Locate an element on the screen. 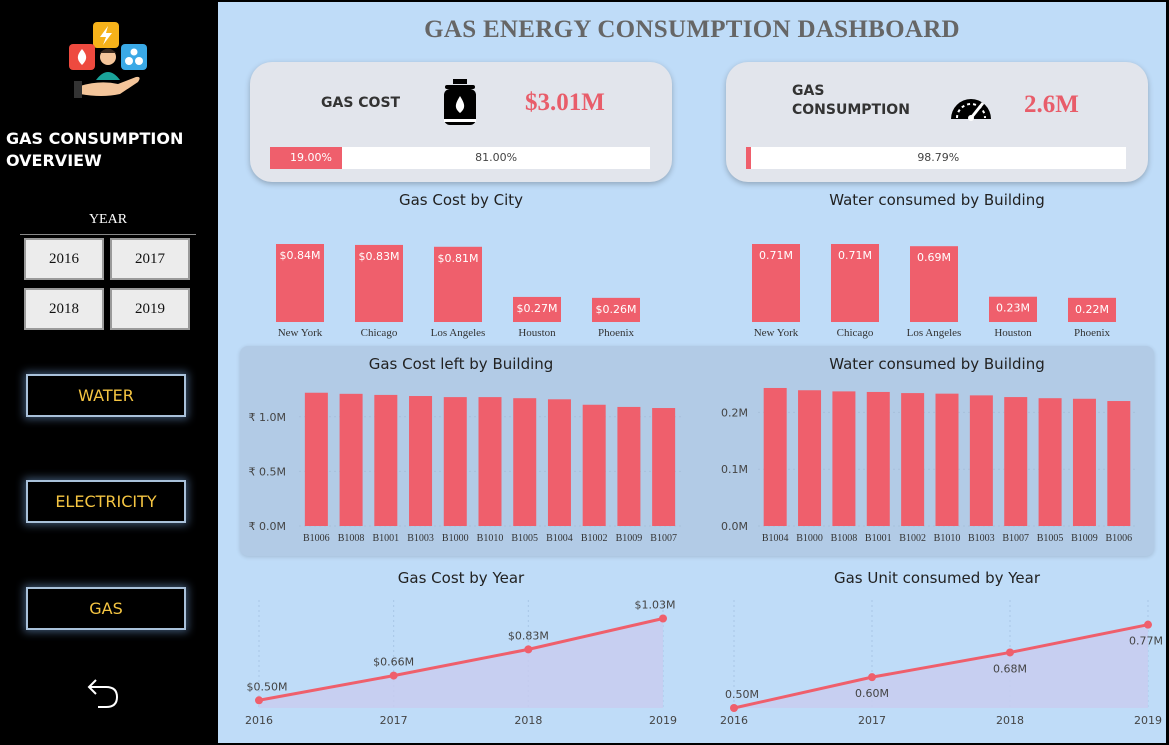  point-data-label: 0.68M is located at coordinates (1010, 668).